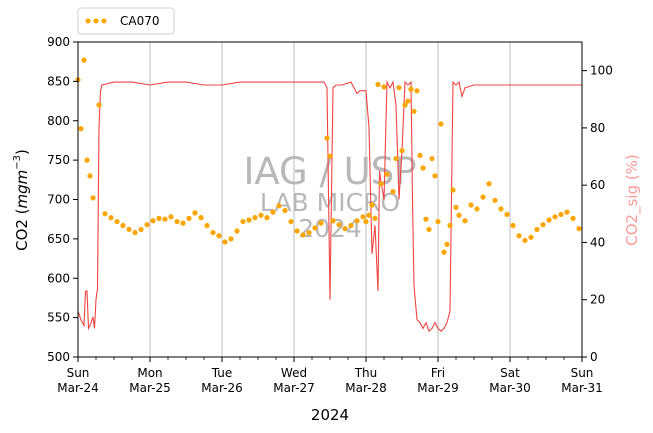 Image resolution: width=653 pixels, height=433 pixels. What do you see at coordinates (222, 373) in the screenshot?
I see `x-tick-label-day: Tue` at bounding box center [222, 373].